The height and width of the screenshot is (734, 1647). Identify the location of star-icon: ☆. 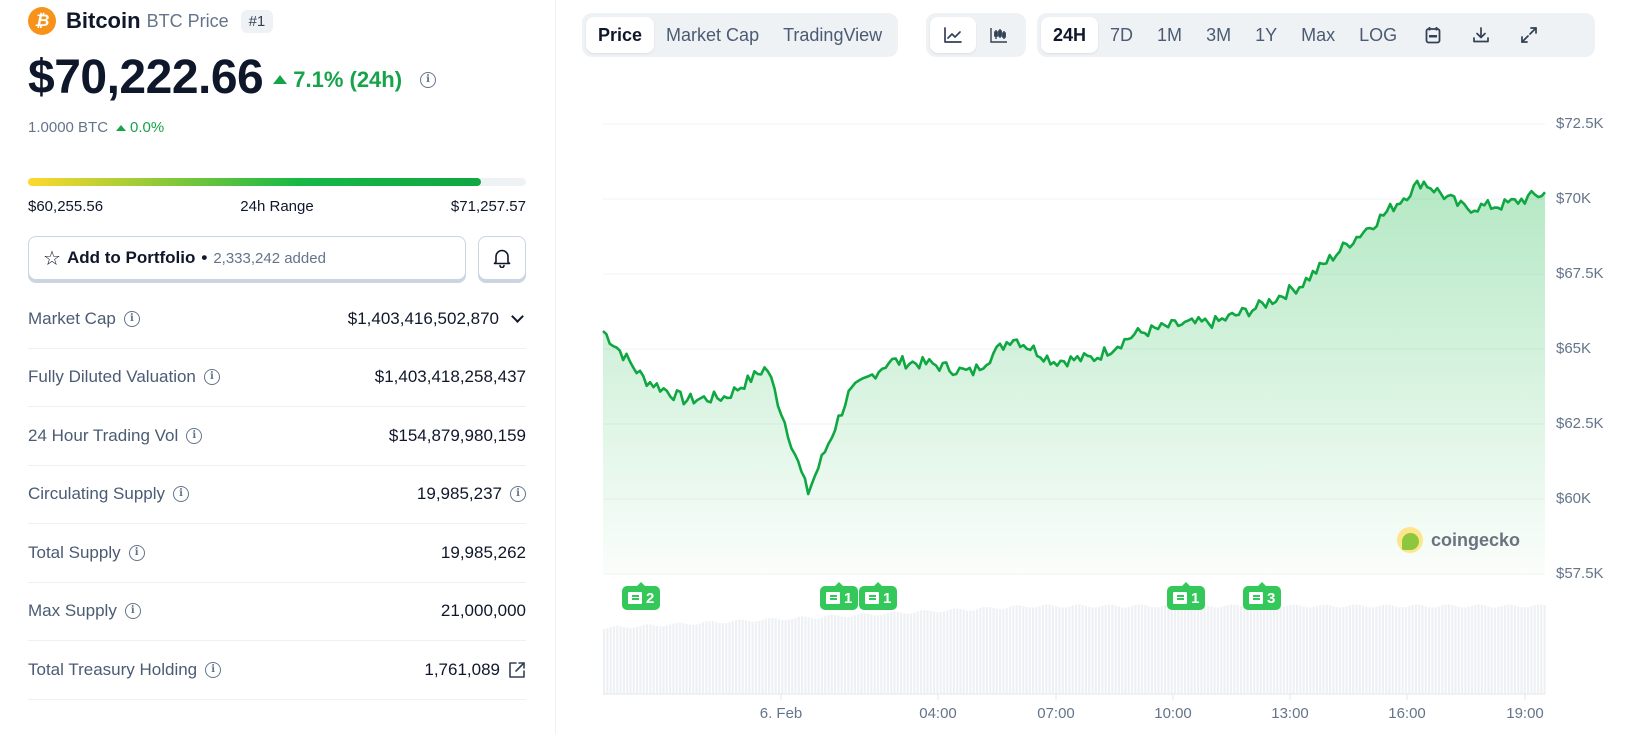
(52, 258).